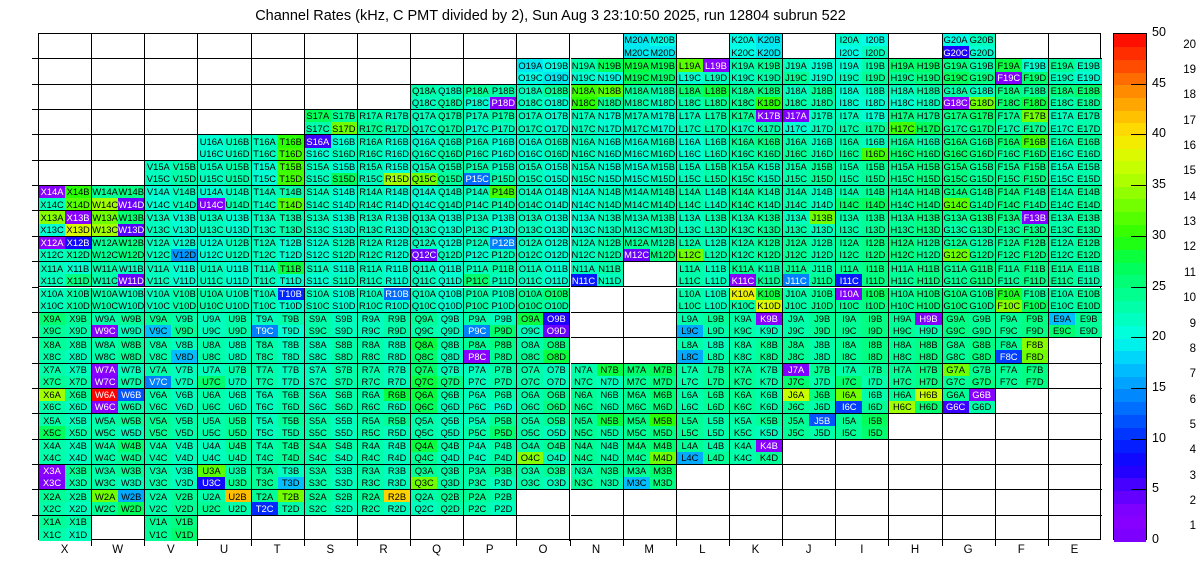 The height and width of the screenshot is (572, 1196). I want to click on heatmap-subcell: Q3B, so click(450, 471).